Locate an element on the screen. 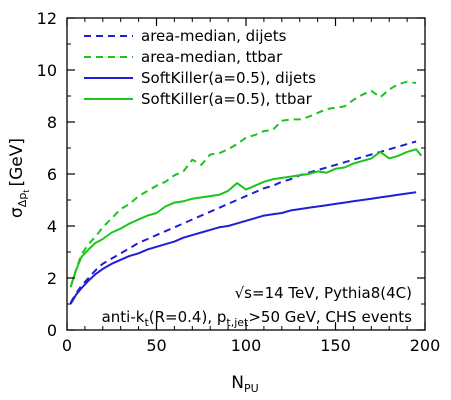 The image size is (451, 400). y-tick-label: 6 is located at coordinates (52, 174).